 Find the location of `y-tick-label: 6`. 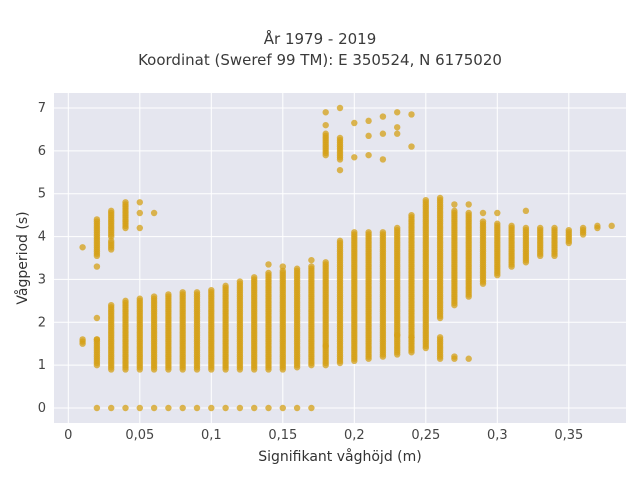

y-tick-label: 6 is located at coordinates (42, 151).